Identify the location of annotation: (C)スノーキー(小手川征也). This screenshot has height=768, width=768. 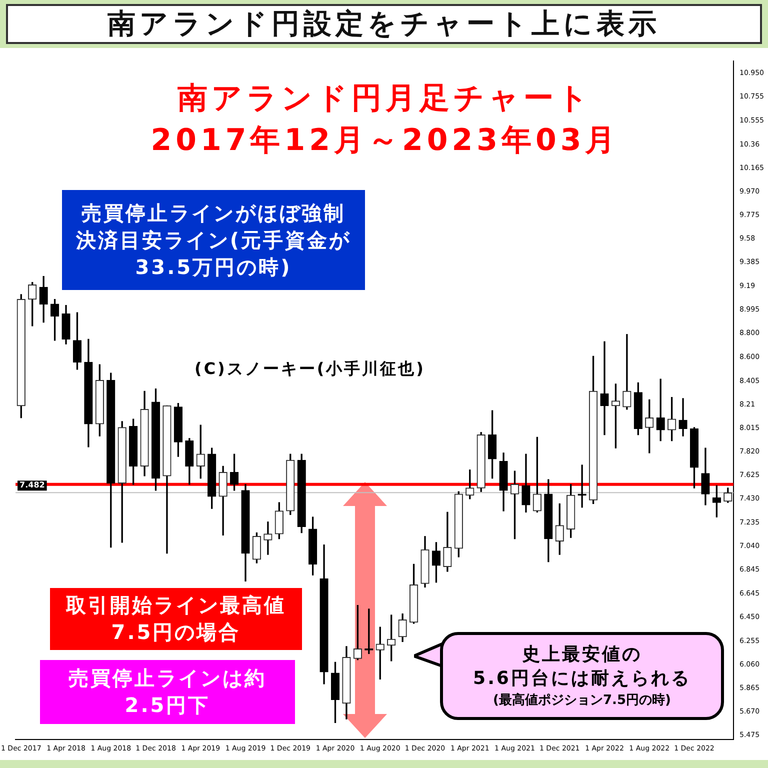
(310, 369).